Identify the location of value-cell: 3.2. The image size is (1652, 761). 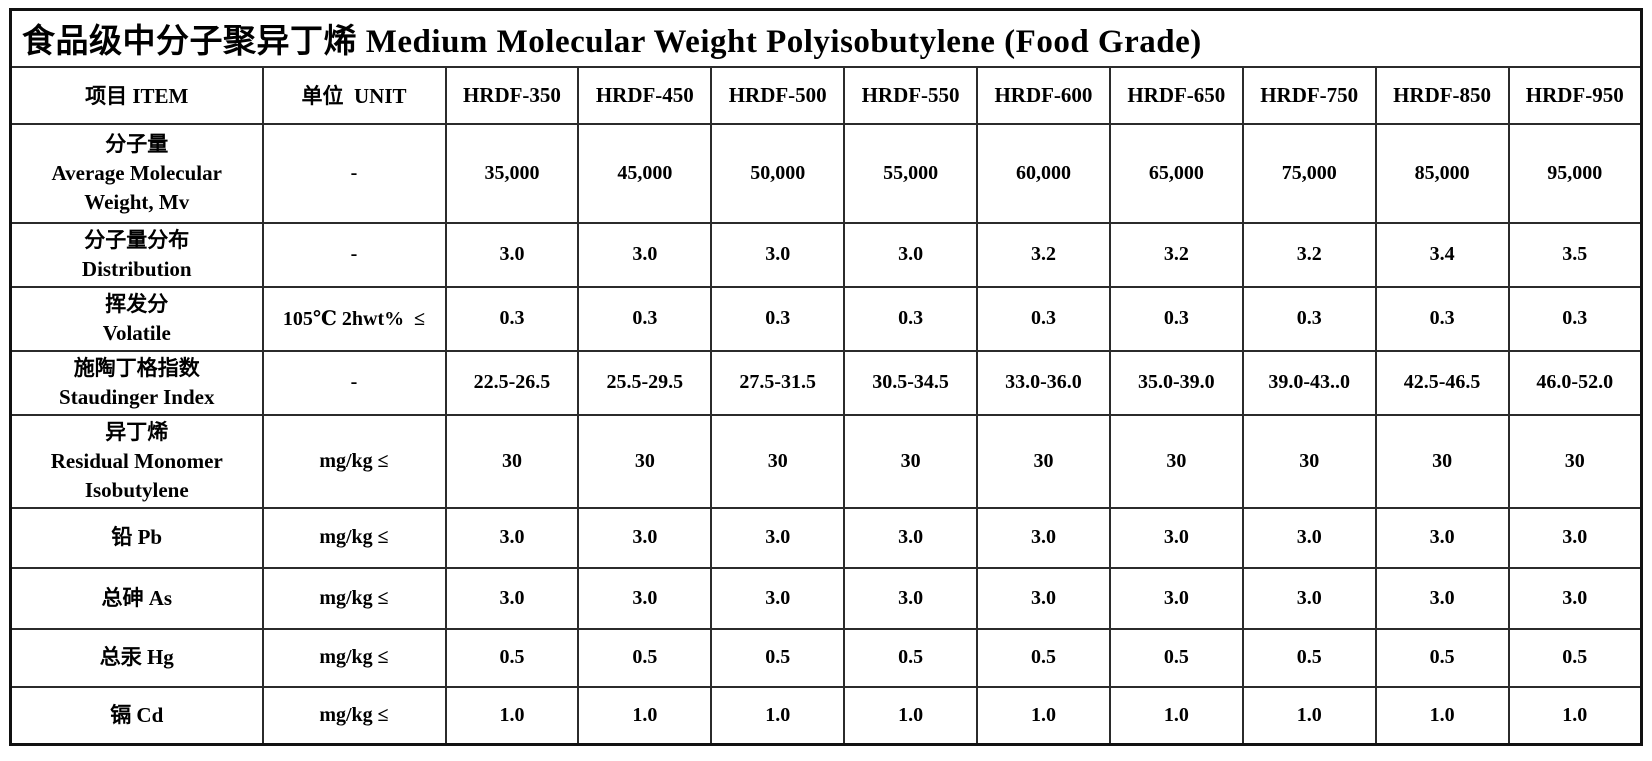
(1176, 254).